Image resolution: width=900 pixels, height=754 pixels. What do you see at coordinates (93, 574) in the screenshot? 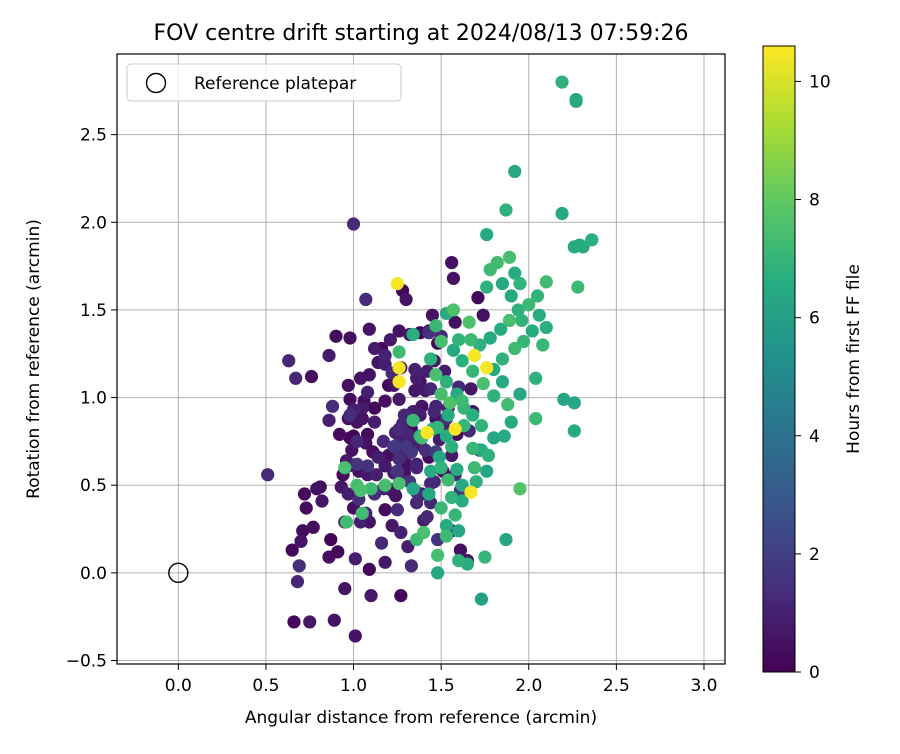
I see `y-tick-label: 0.0` at bounding box center [93, 574].